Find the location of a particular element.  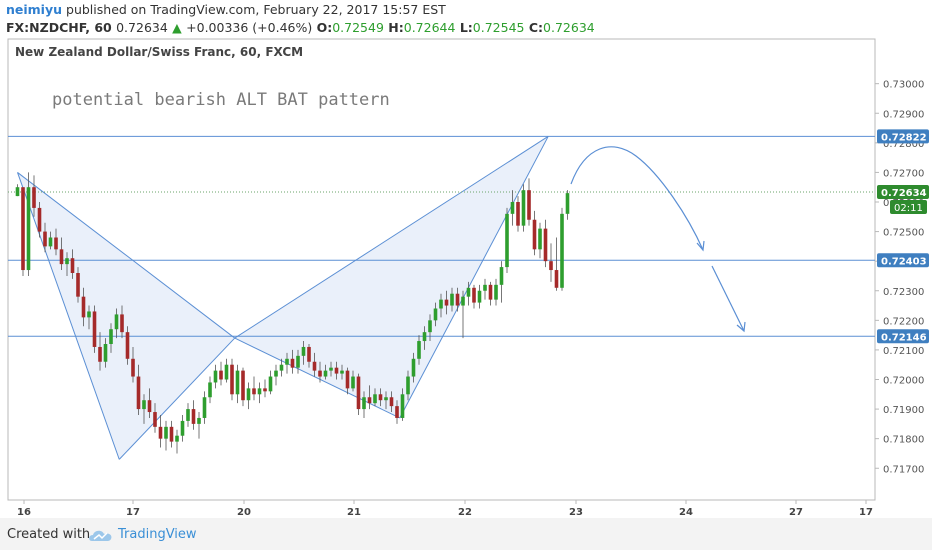

symbol-label: FX:NZDCHF, 60 is located at coordinates (59, 27).